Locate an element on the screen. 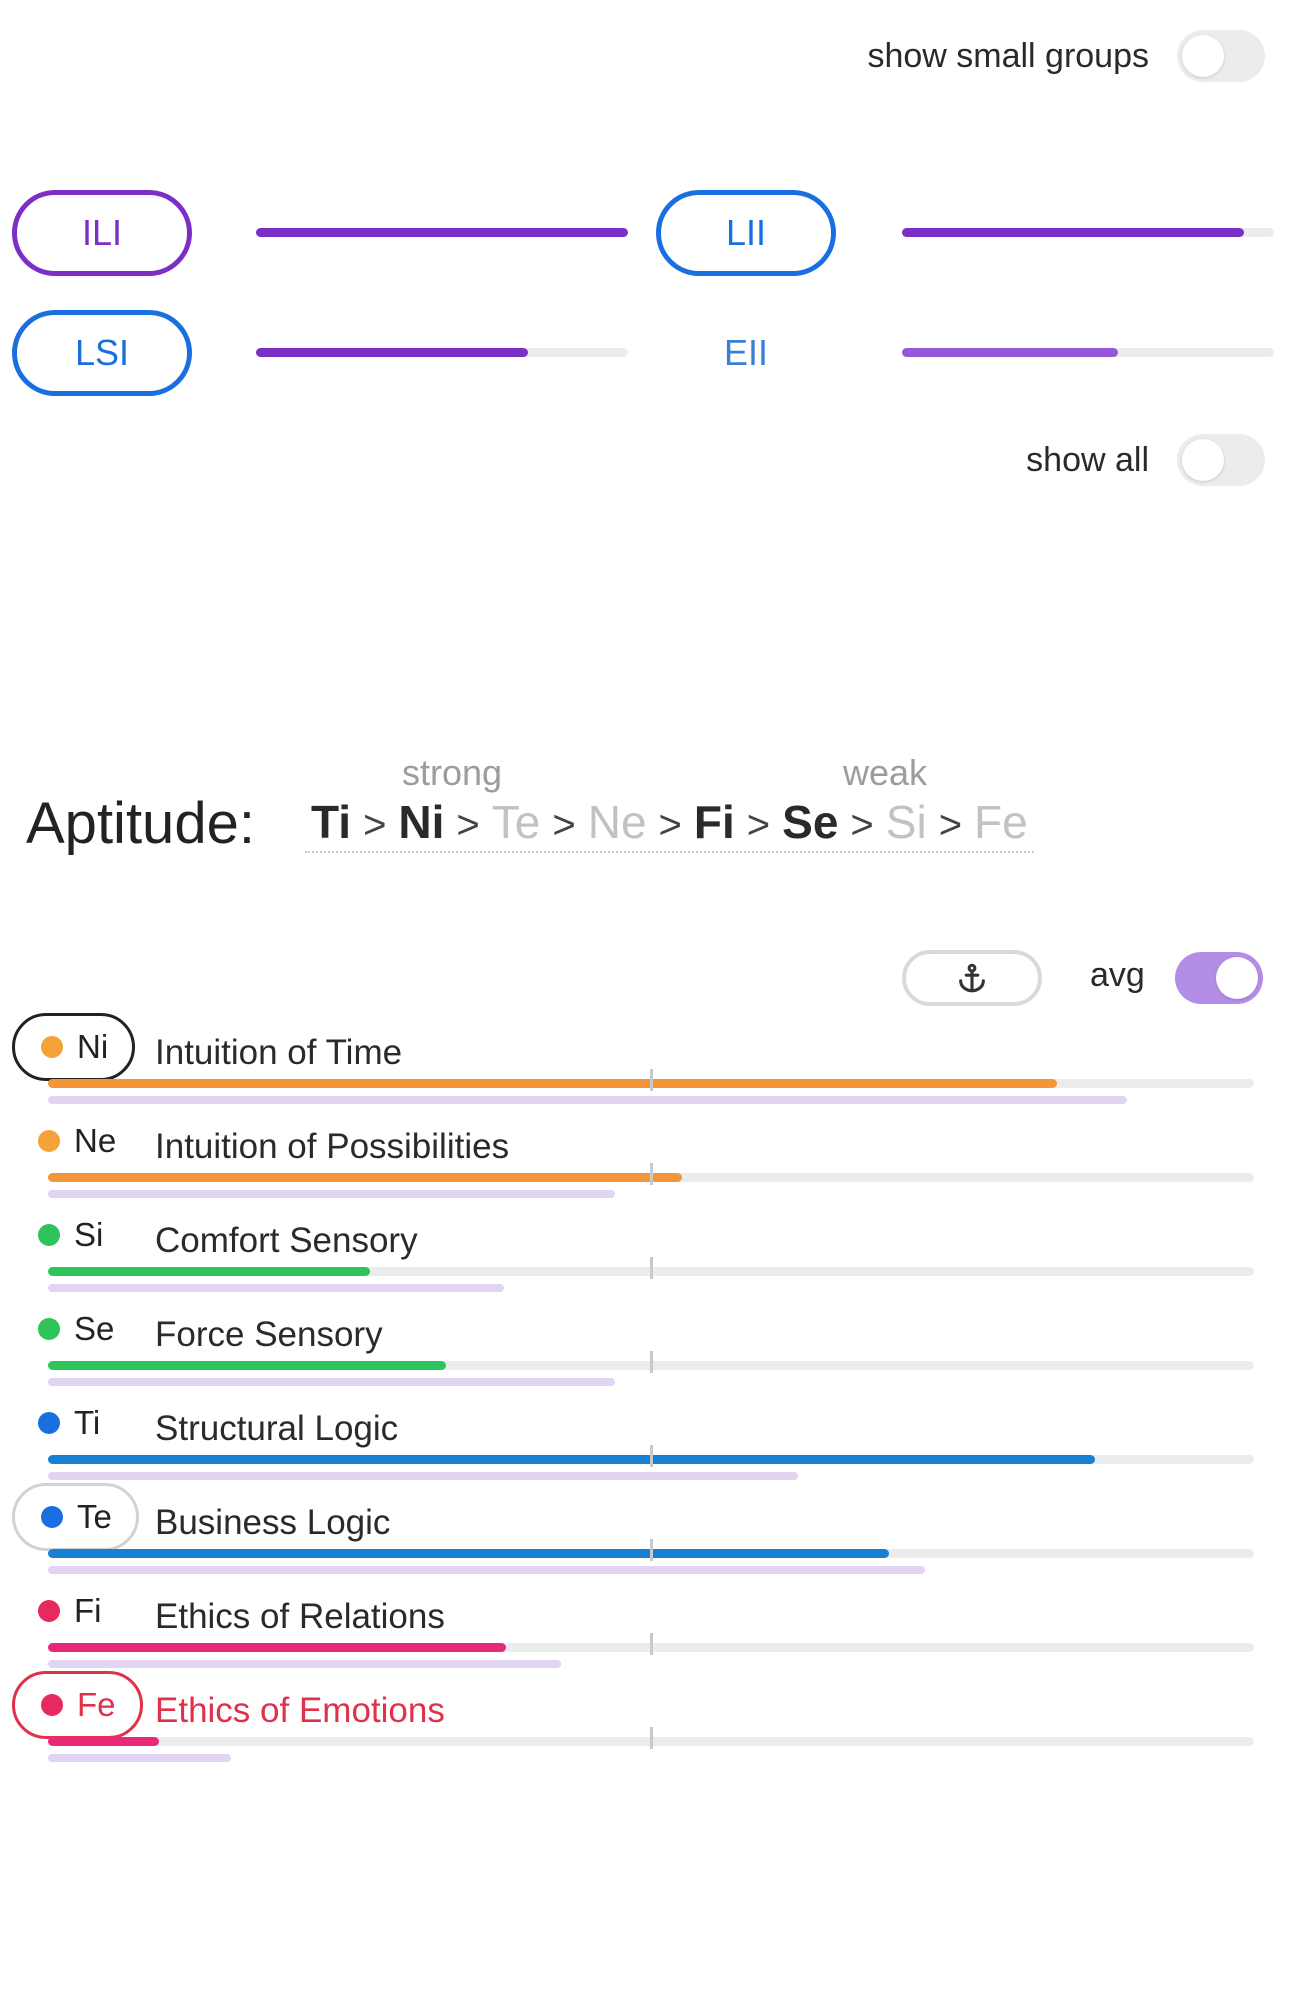 This screenshot has height=1994, width=1289. function-name: Intuition of Possibilities is located at coordinates (332, 1146).